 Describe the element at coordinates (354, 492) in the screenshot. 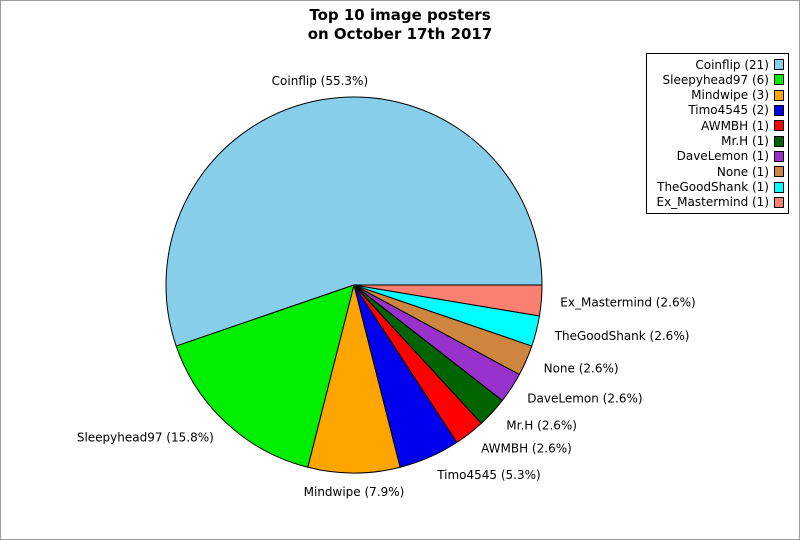

I see `slice-label-mindwipe: Mindwipe (7.9%)` at that location.